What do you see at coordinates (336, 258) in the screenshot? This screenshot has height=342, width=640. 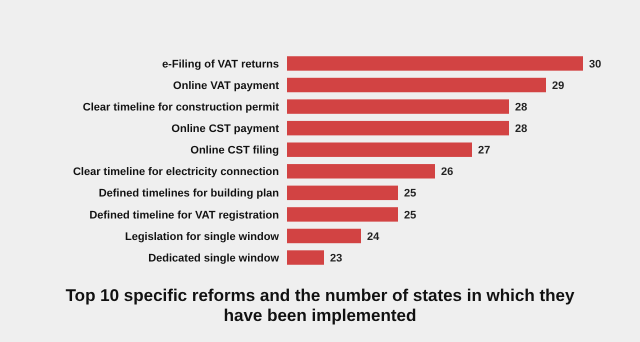 I see `data-label: 23` at bounding box center [336, 258].